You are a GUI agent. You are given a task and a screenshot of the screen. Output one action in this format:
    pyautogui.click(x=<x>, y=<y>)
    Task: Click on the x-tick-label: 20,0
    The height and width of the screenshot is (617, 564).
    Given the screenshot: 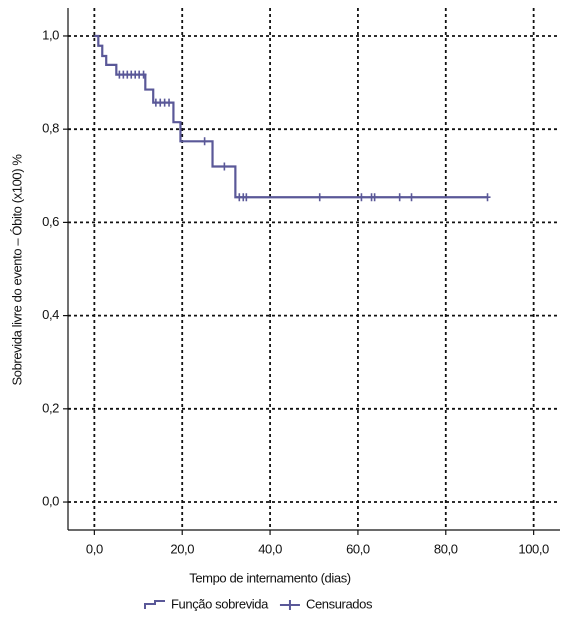 What is the action you would take?
    pyautogui.click(x=182, y=548)
    